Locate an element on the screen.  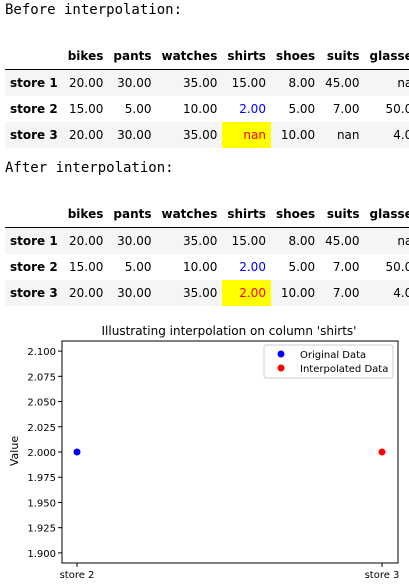
y-tick-label: 1.900 is located at coordinates (41, 554).